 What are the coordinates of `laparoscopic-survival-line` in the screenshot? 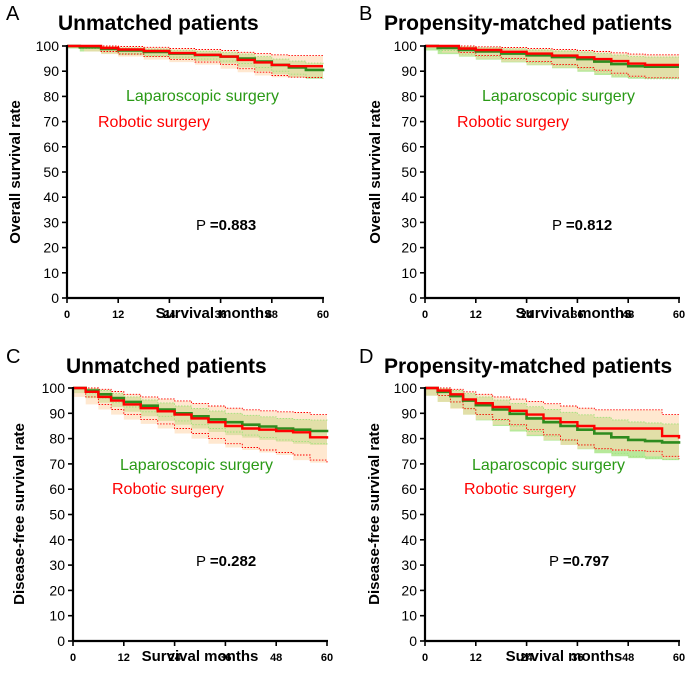 It's located at (552, 56).